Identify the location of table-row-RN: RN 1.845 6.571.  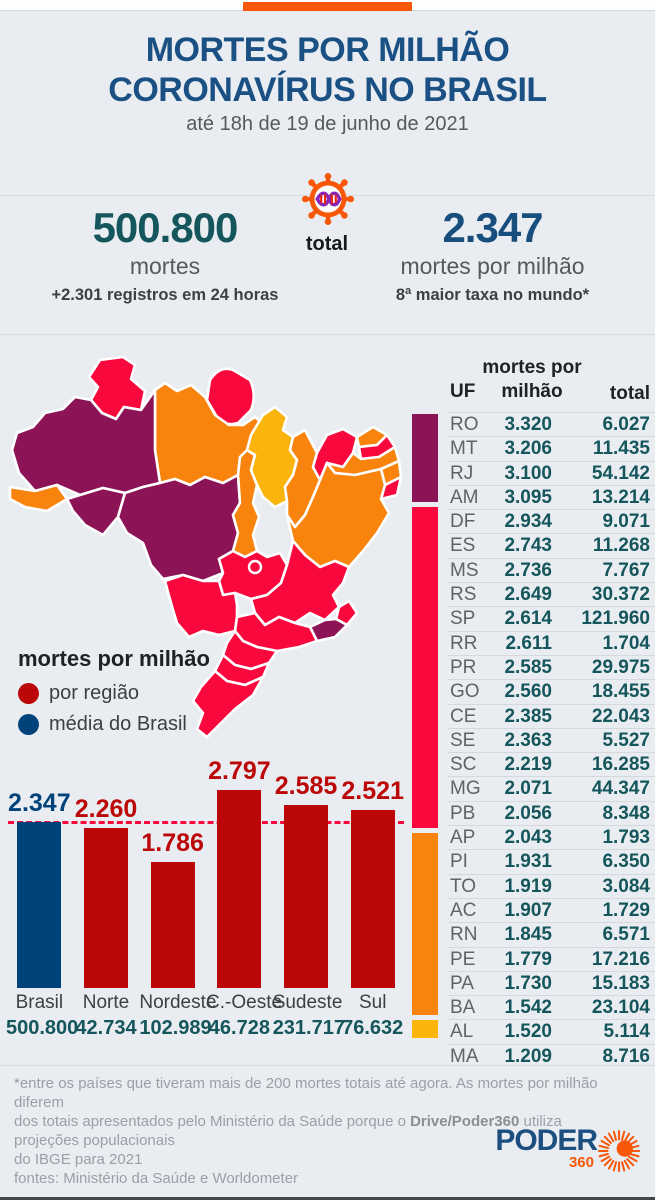
(551, 934).